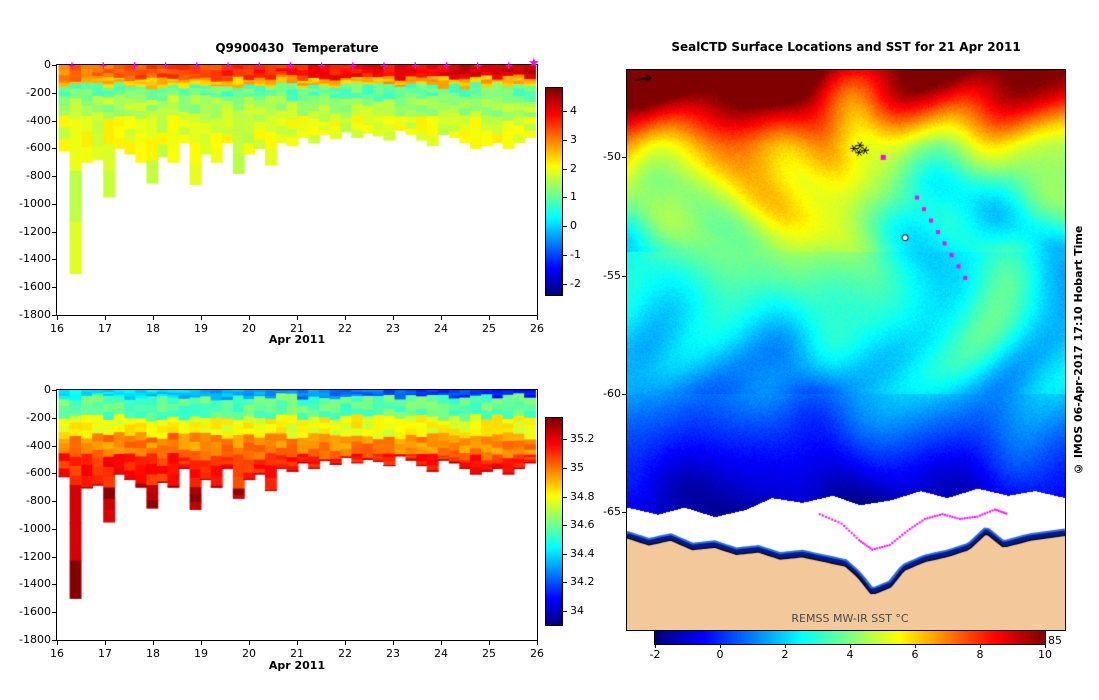 This screenshot has width=1099, height=700. I want to click on colorbar-tick-label: -1, so click(575, 254).